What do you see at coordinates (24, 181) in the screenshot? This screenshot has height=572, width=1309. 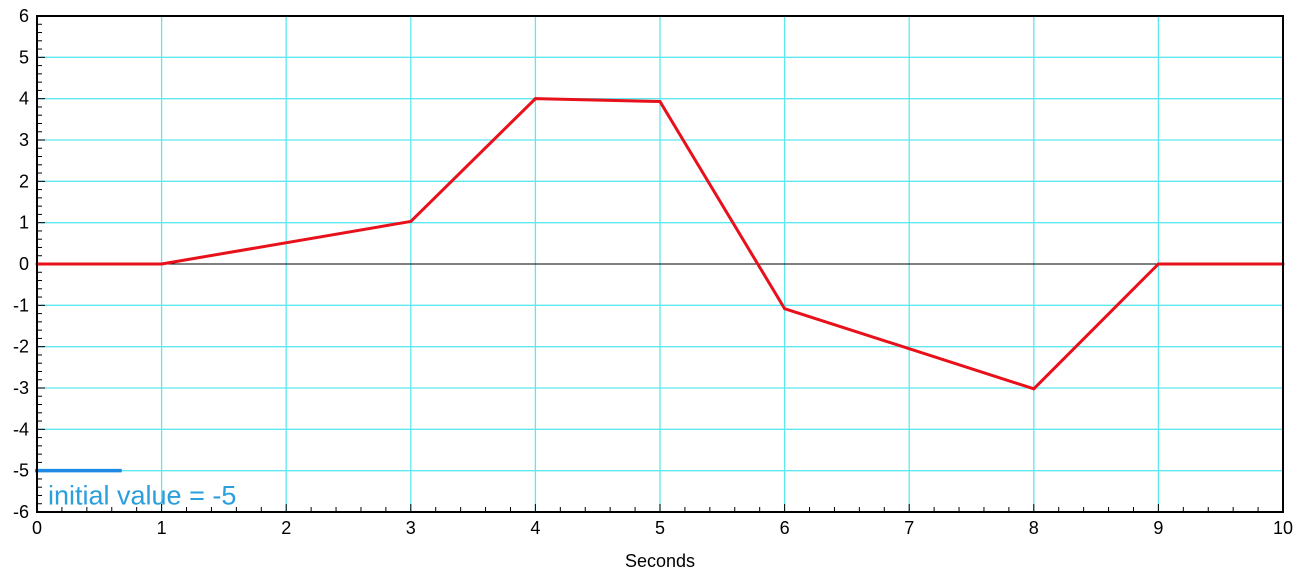 I see `y-tick-label: 2` at bounding box center [24, 181].